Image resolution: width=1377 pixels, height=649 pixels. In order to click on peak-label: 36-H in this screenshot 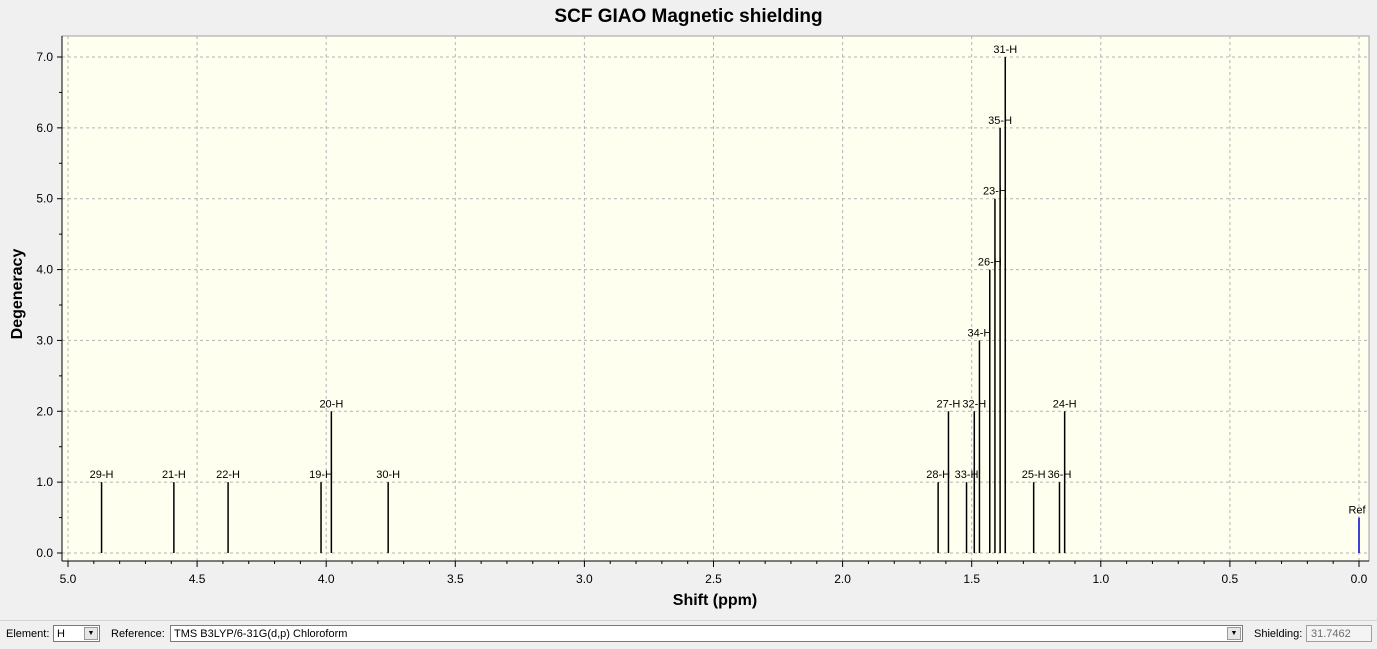, I will do `click(1060, 475)`.